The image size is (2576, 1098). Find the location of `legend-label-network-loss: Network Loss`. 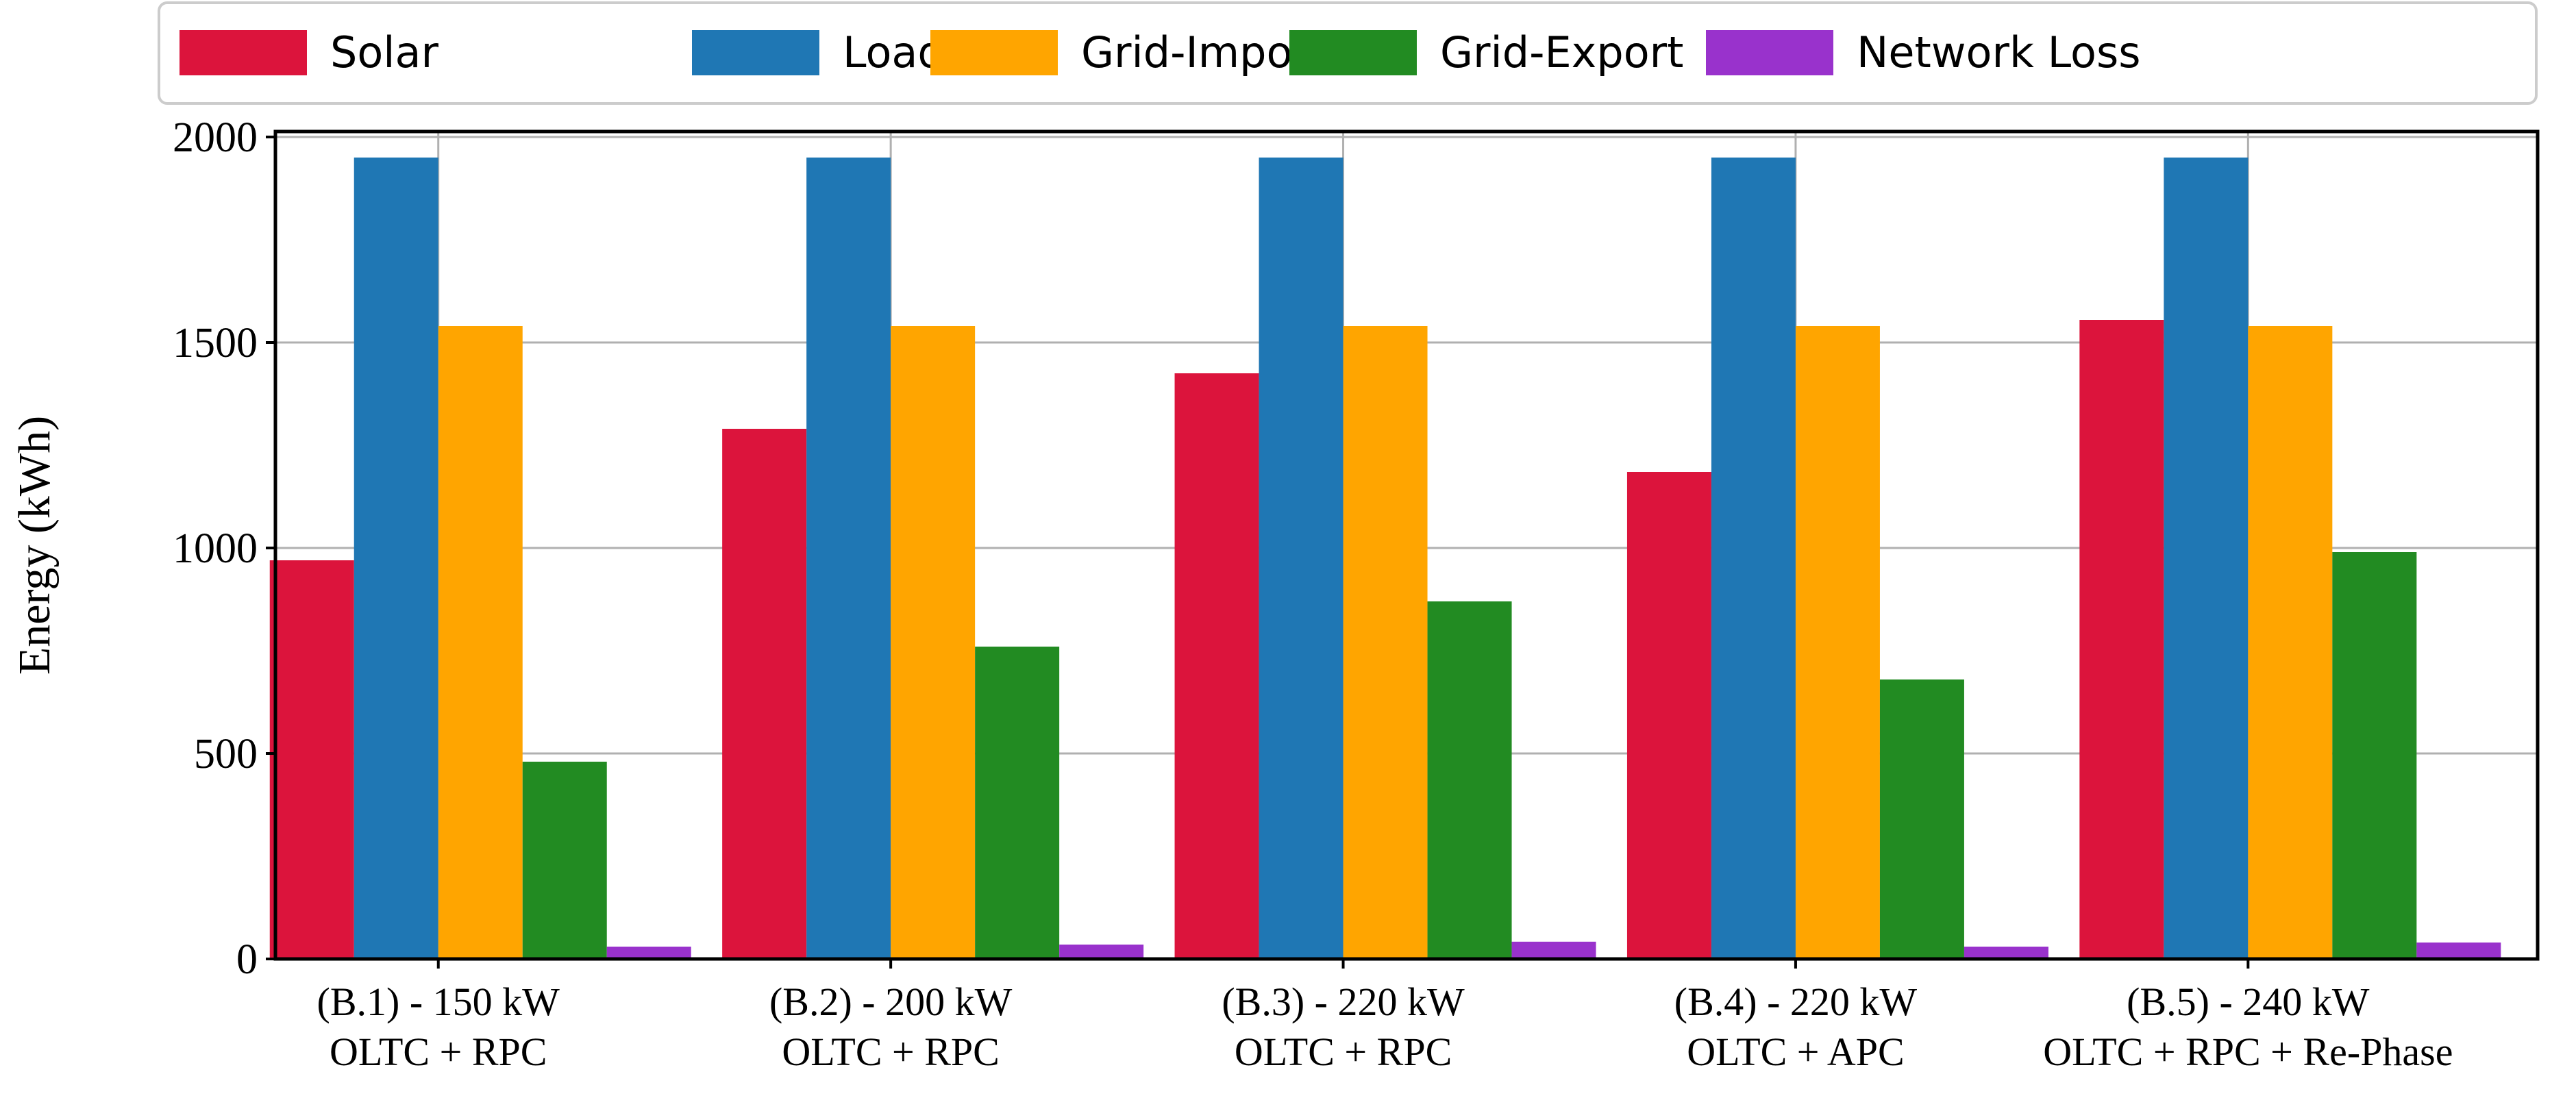

legend-label-network-loss: Network Loss is located at coordinates (1999, 52).